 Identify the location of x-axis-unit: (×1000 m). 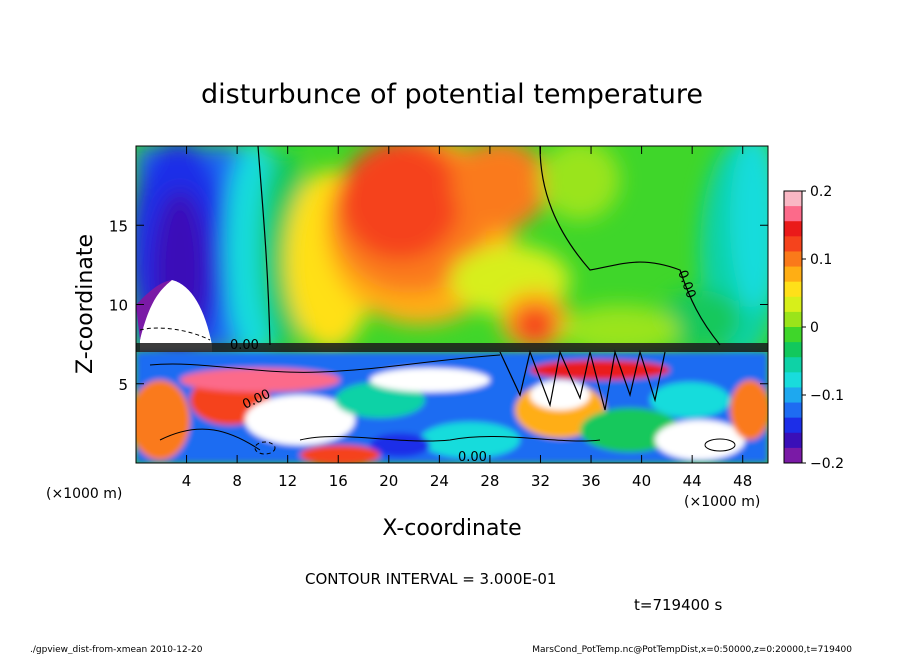
(722, 502).